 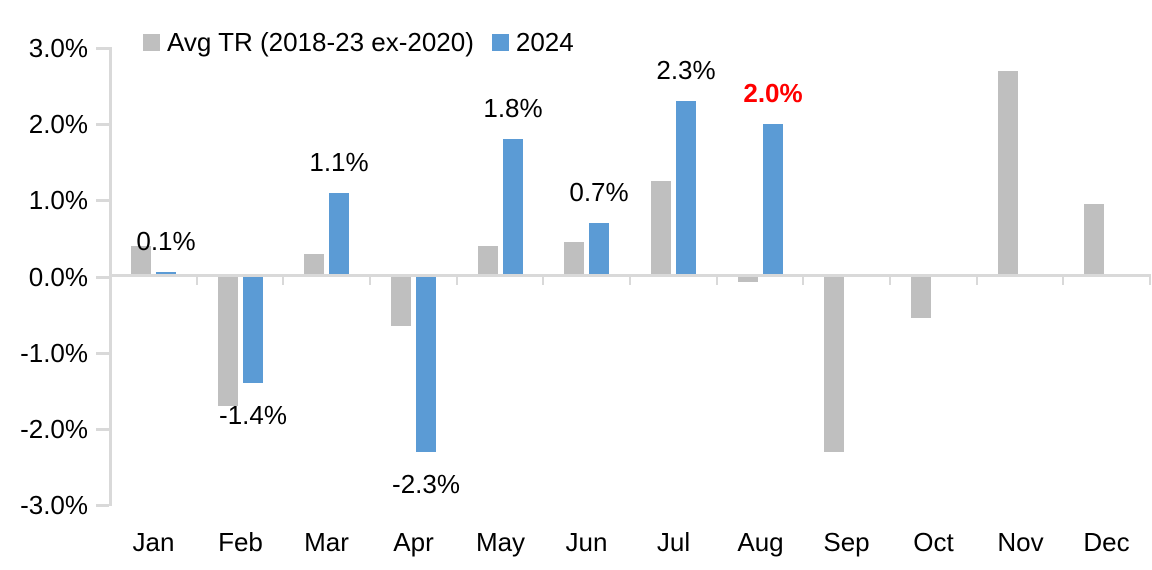 What do you see at coordinates (153, 542) in the screenshot?
I see `x-axis-label-jan: Jan` at bounding box center [153, 542].